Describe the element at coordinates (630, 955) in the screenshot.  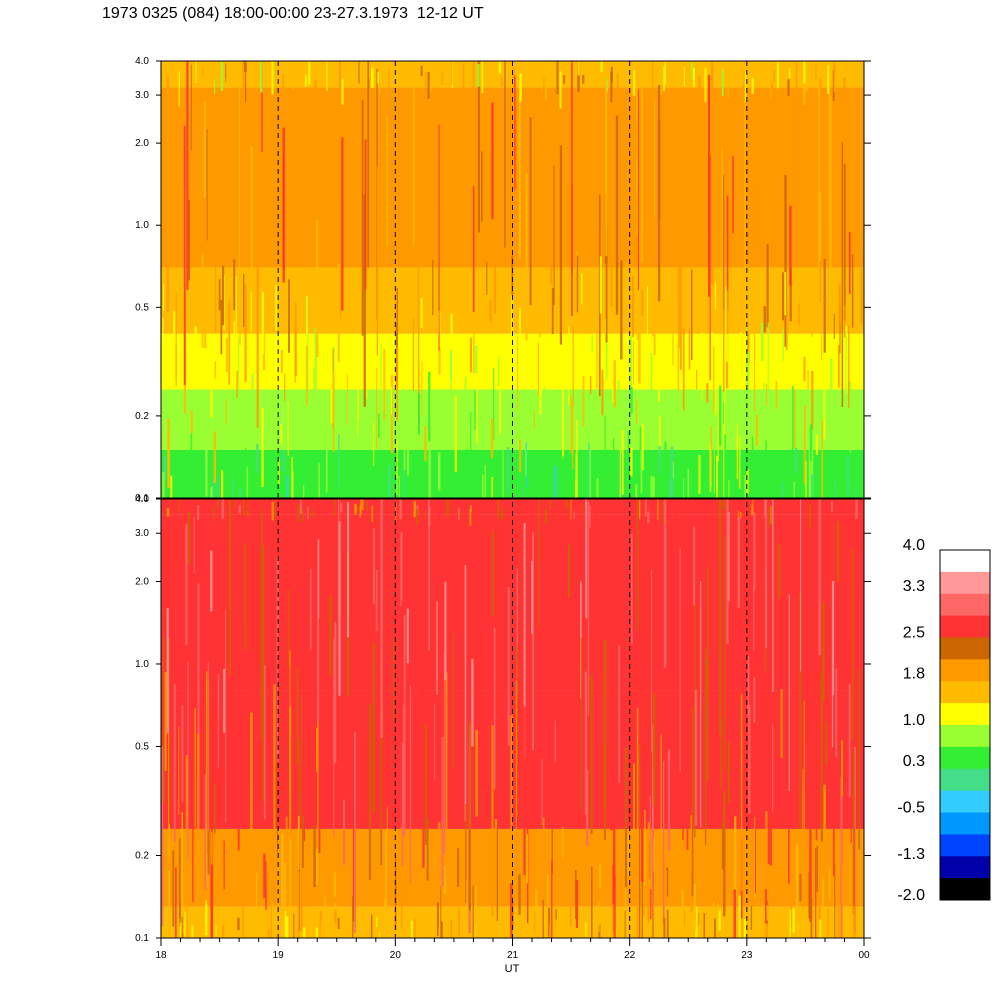
I see `x-tick-22: 22` at that location.